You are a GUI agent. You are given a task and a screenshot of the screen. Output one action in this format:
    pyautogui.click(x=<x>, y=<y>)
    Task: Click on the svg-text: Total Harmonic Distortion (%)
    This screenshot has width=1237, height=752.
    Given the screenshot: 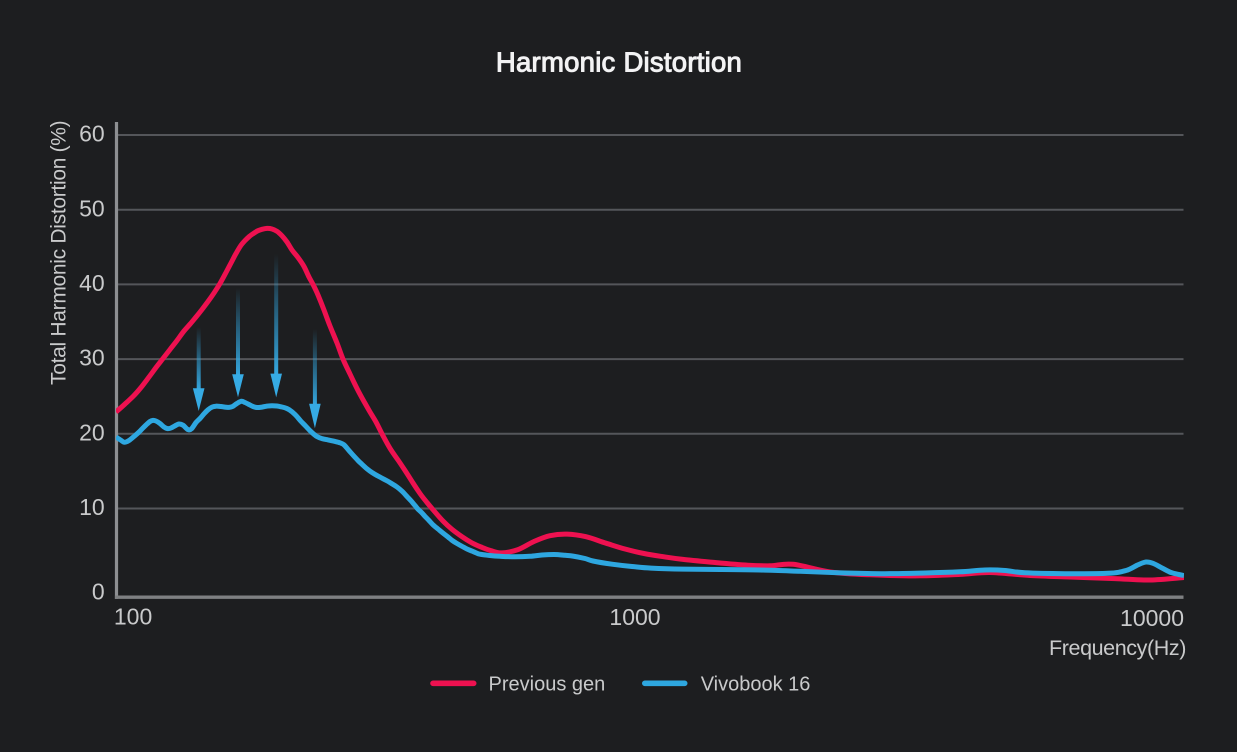 What is the action you would take?
    pyautogui.click(x=59, y=253)
    